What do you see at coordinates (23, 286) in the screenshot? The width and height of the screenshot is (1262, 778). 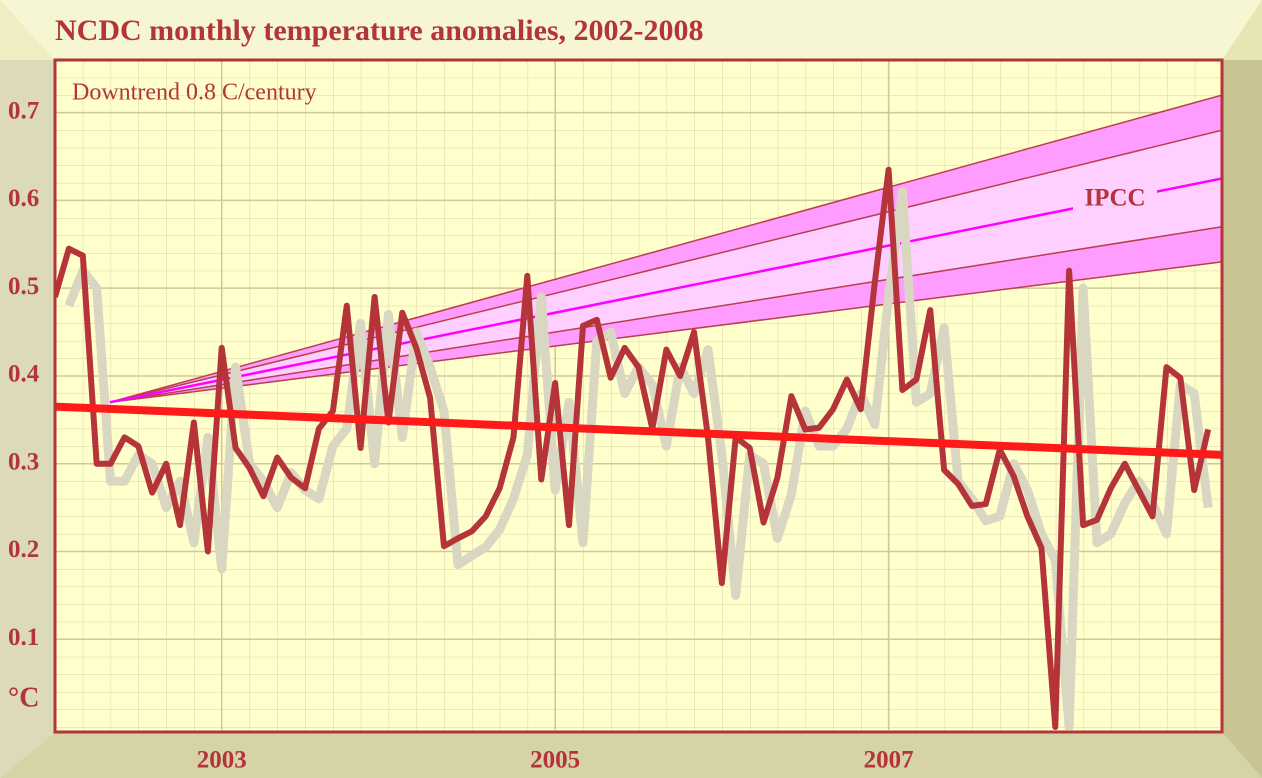 I see `y-tick-label: 0.5` at bounding box center [23, 286].